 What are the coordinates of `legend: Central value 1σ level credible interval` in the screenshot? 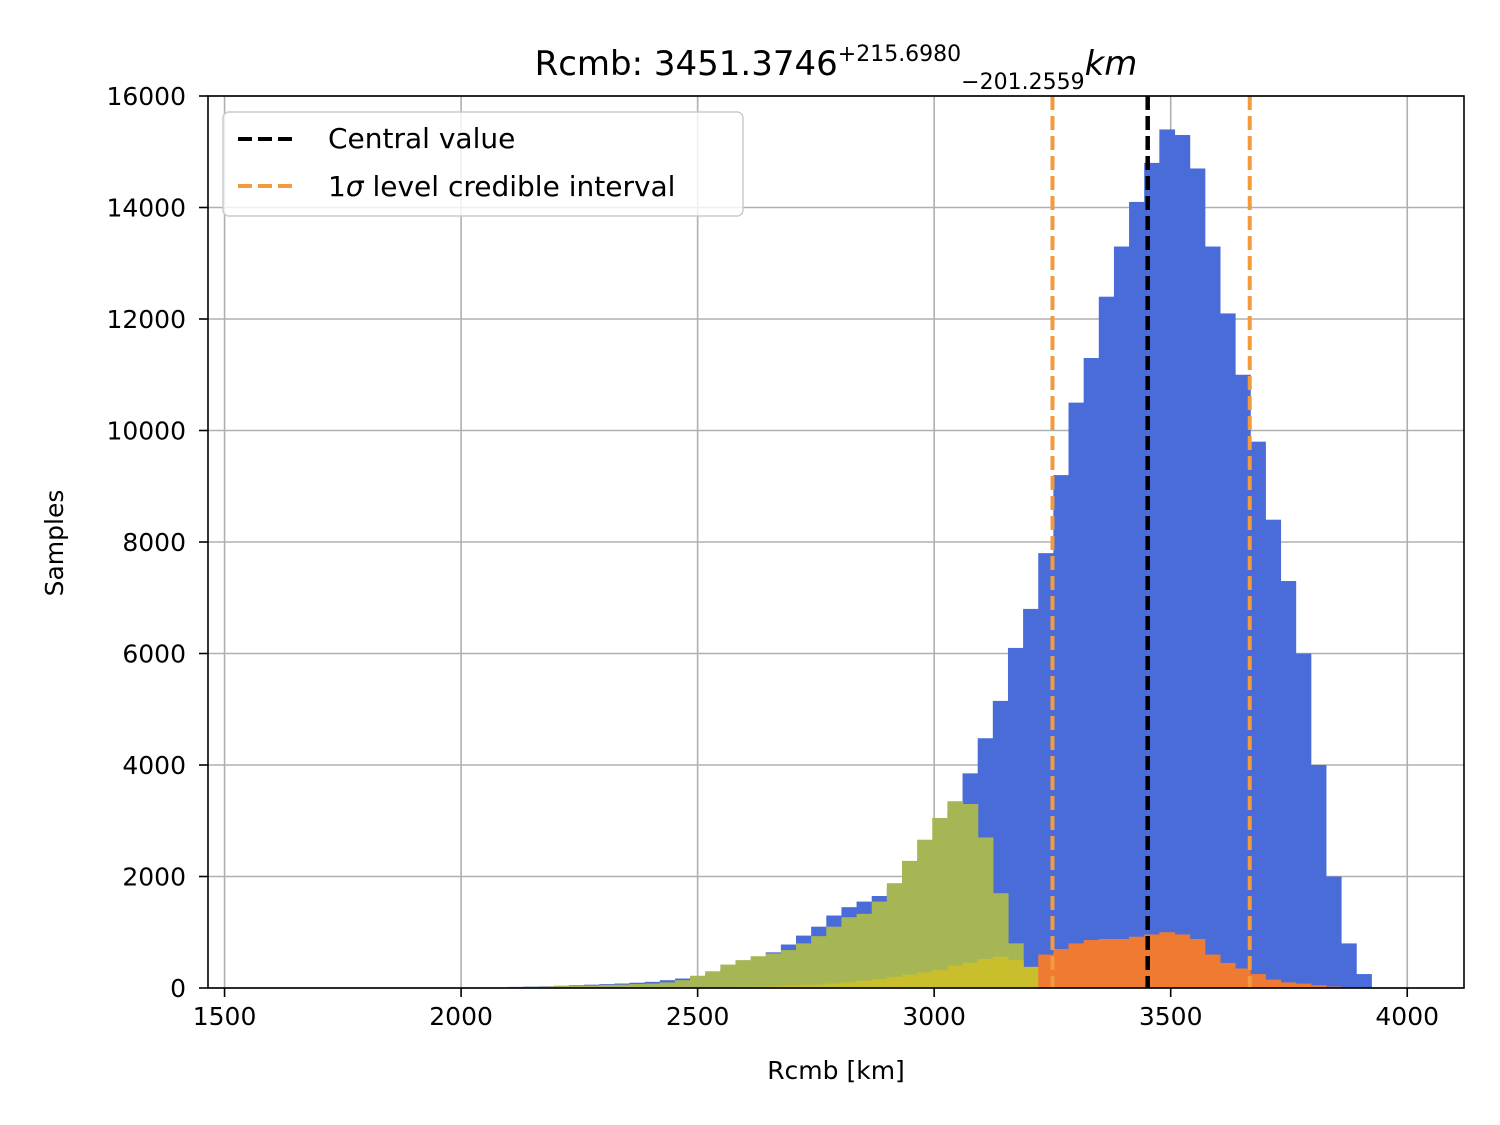 It's located at (483, 164).